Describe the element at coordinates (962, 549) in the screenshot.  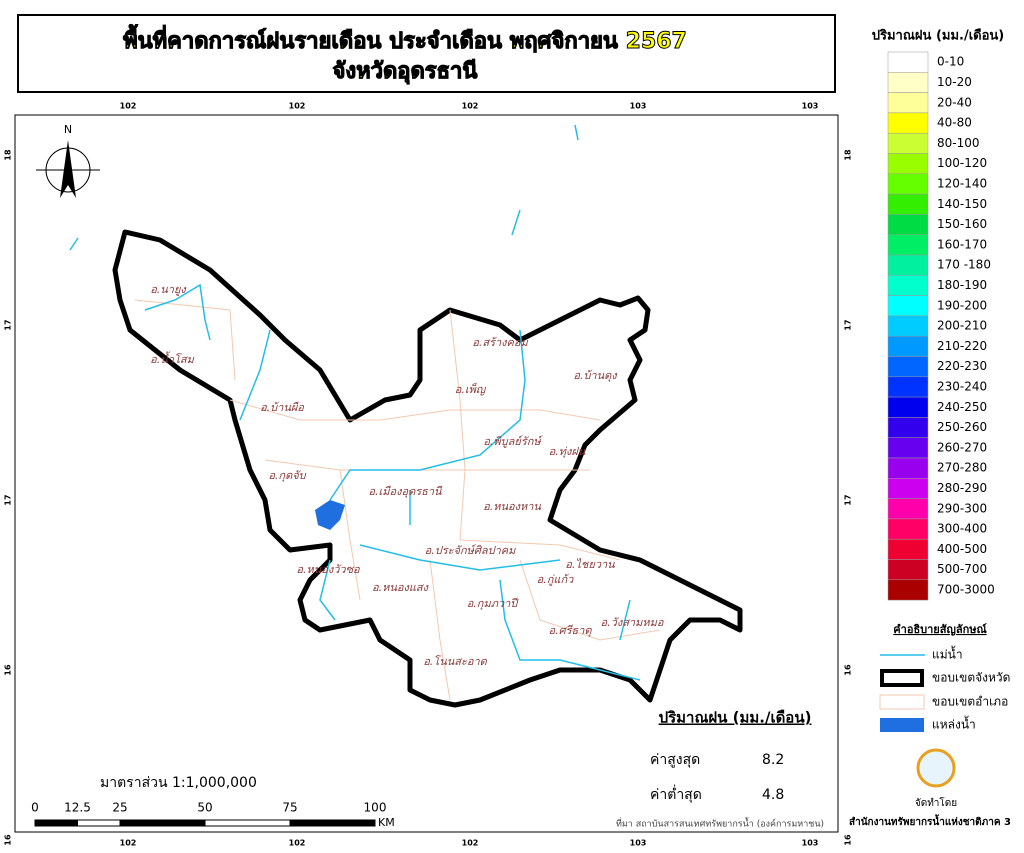
I see `legend-label: 400-500` at that location.